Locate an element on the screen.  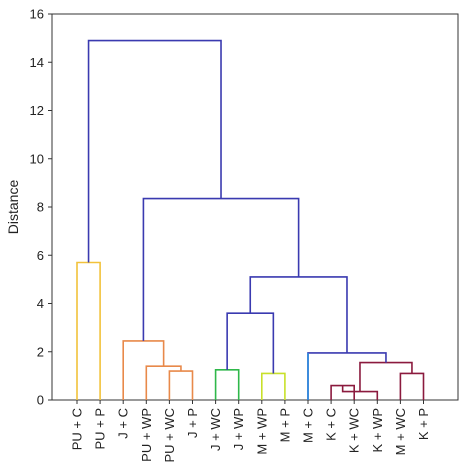
leaf-label: M + C is located at coordinates (308, 425).